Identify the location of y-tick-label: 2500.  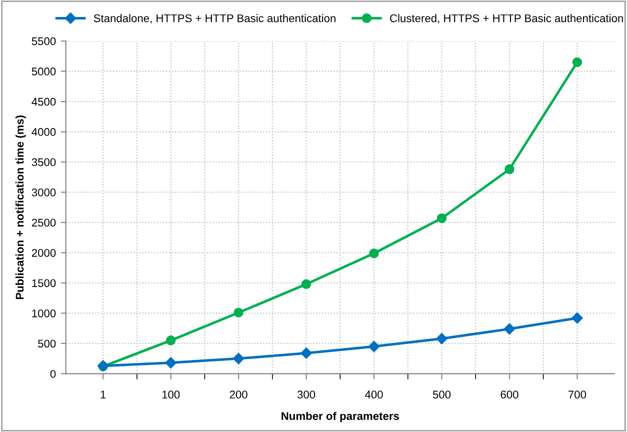
(44, 222).